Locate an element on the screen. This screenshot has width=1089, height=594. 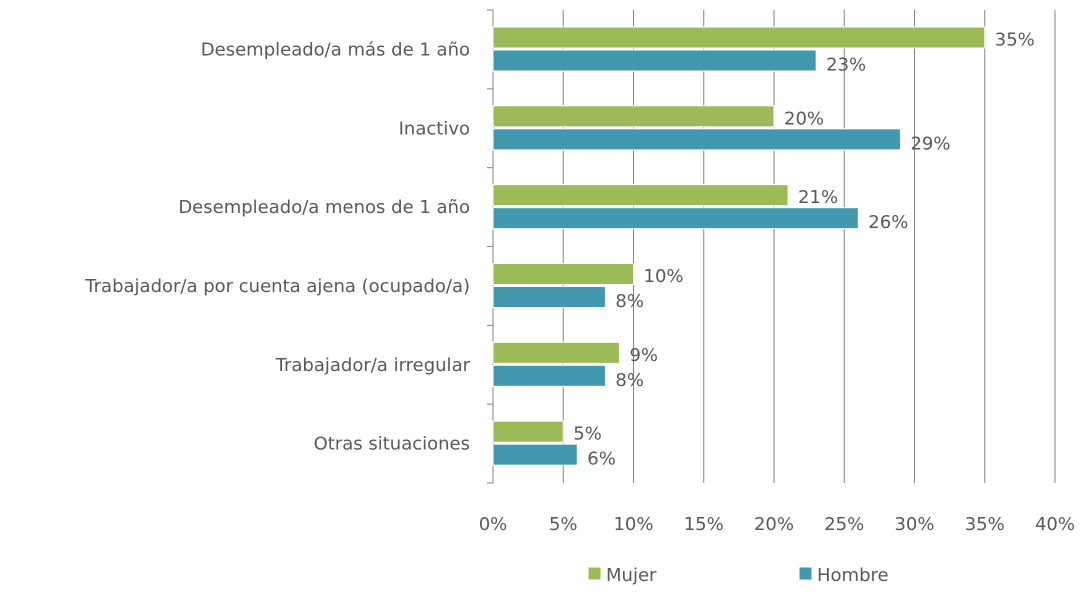
x-tick-label: 40% is located at coordinates (1055, 524).